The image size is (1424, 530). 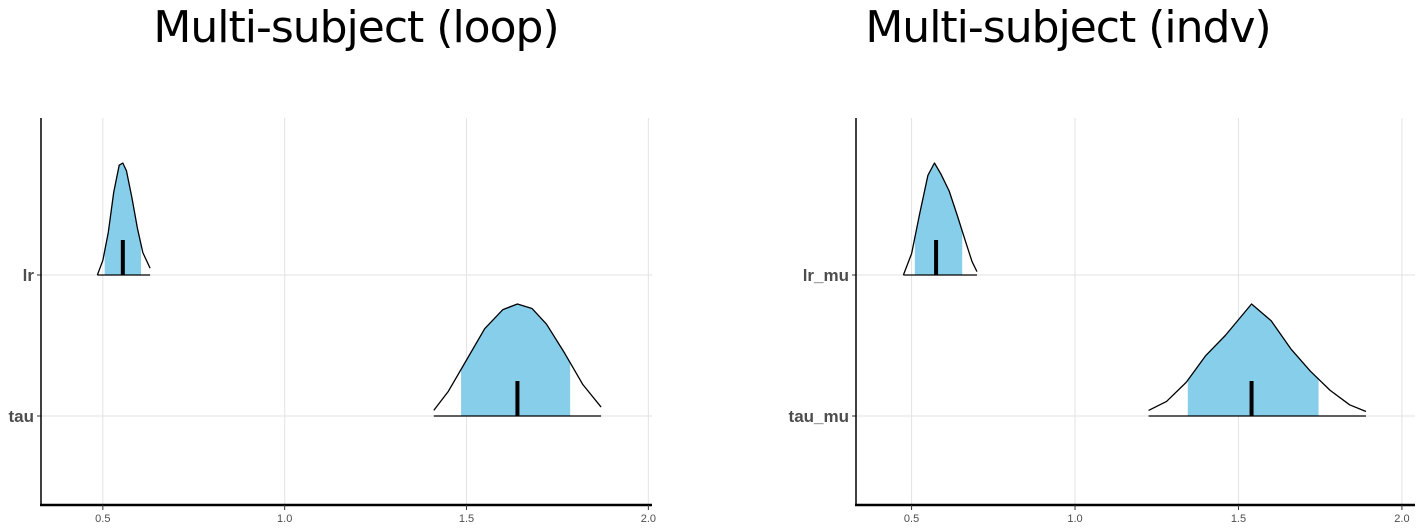 What do you see at coordinates (22, 416) in the screenshot?
I see `y-tick-label-tau: tau` at bounding box center [22, 416].